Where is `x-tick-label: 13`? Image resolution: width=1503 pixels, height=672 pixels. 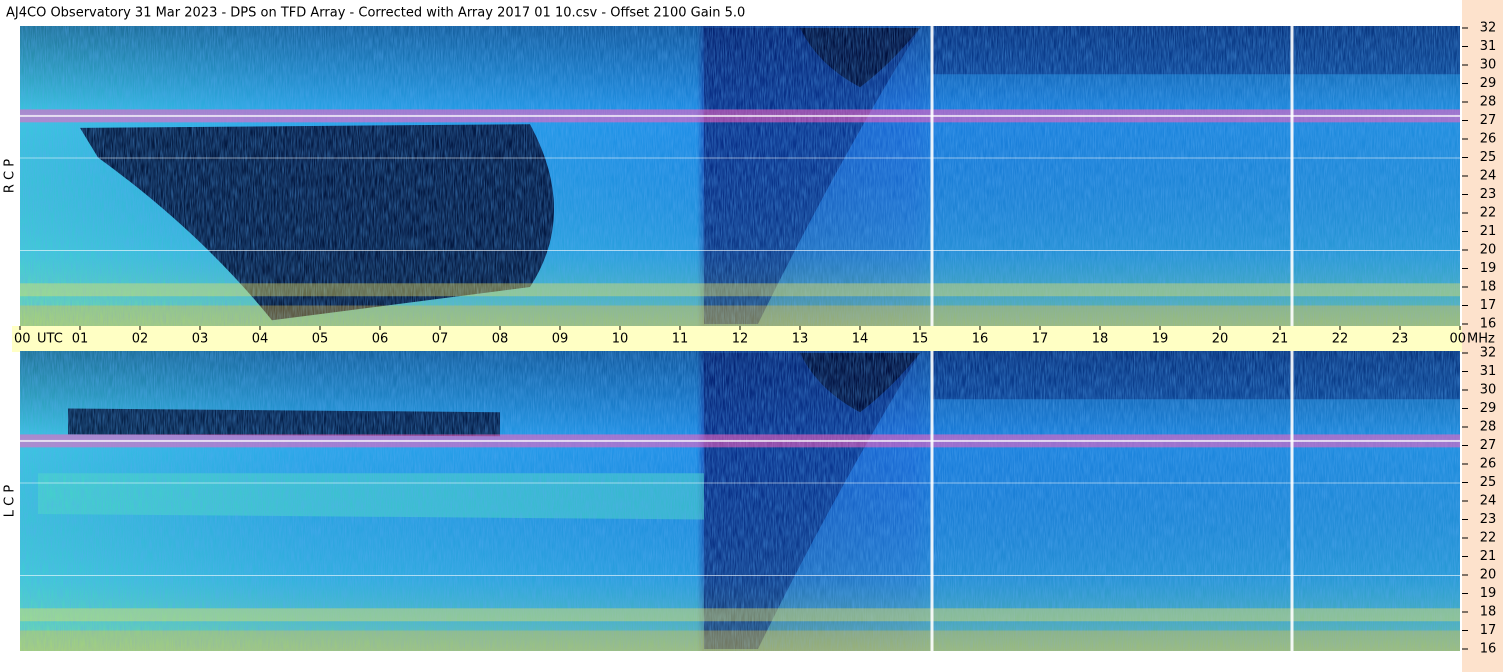
x-tick-label: 13 is located at coordinates (800, 339).